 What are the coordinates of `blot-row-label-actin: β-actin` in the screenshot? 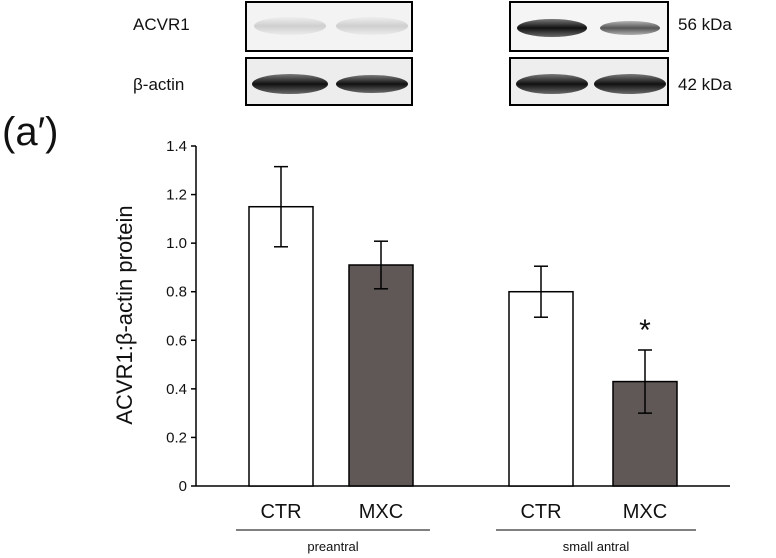 It's located at (158, 84).